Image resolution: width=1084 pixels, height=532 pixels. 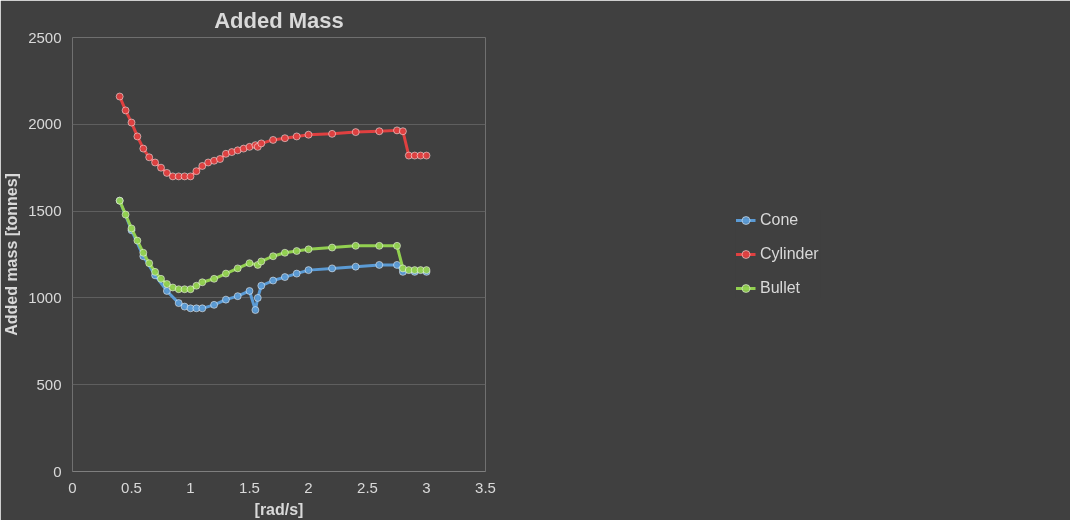 I want to click on y-tick-label: 2500, so click(x=45, y=37).